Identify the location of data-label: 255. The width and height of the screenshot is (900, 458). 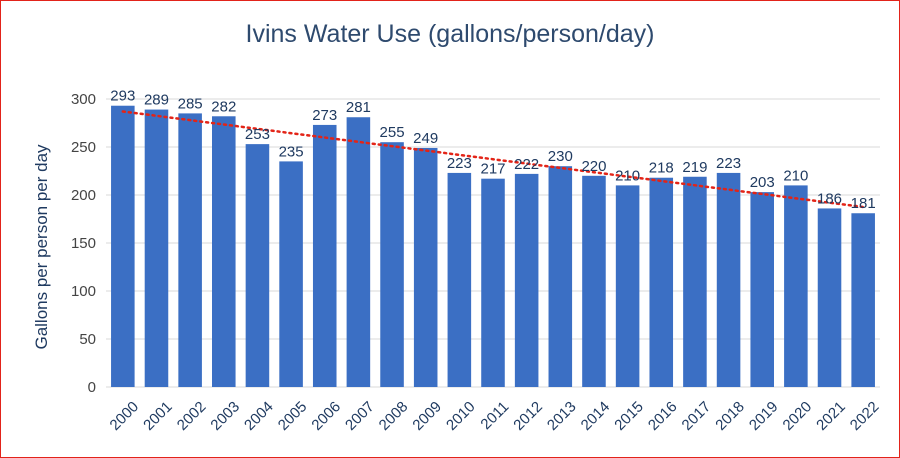
(392, 132).